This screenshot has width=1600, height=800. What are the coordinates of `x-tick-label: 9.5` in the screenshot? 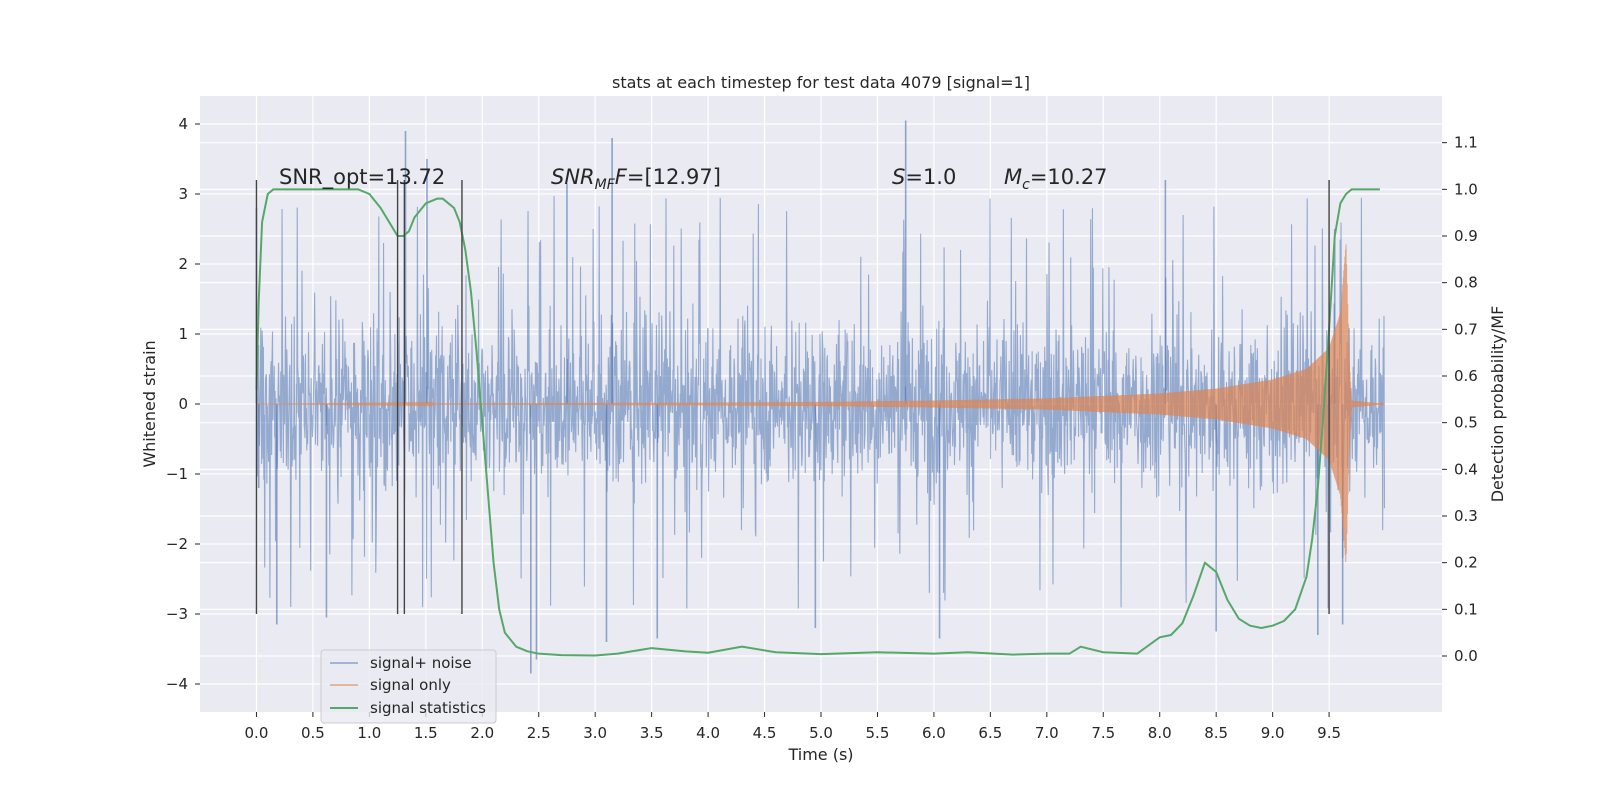 It's located at (1329, 733).